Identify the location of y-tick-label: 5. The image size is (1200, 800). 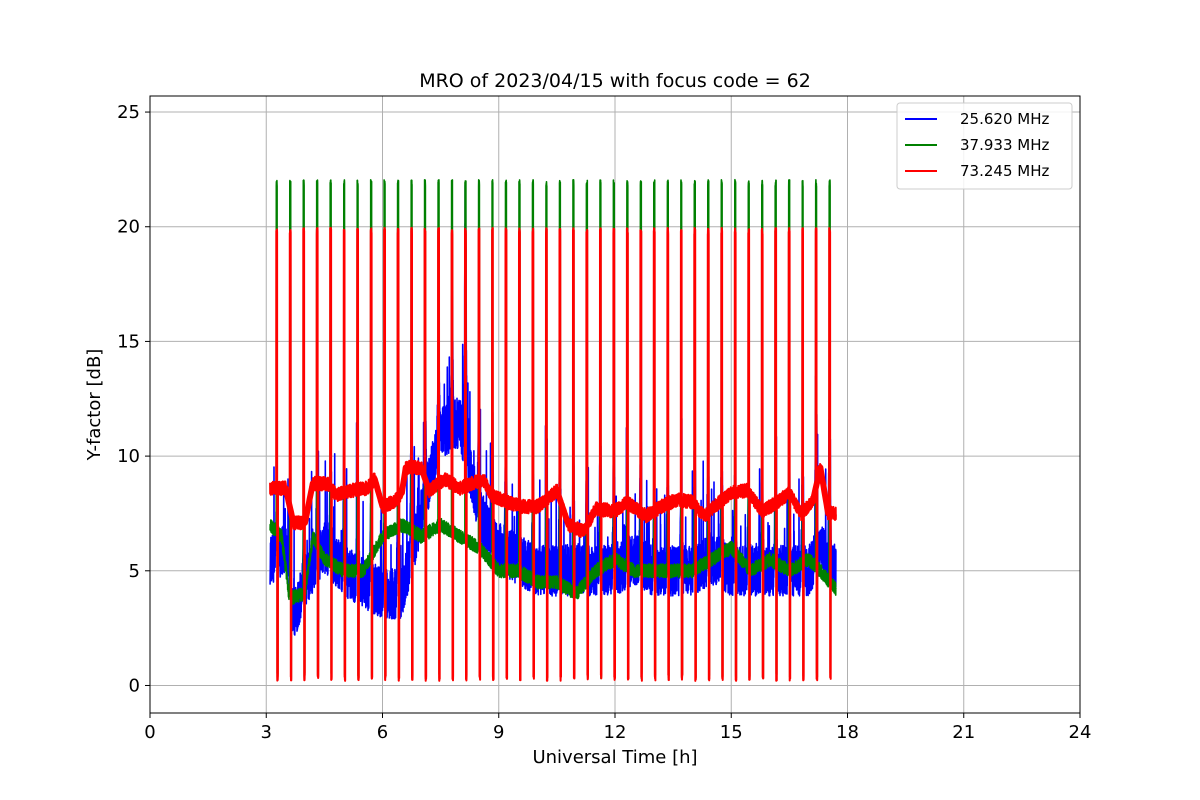
(134, 571).